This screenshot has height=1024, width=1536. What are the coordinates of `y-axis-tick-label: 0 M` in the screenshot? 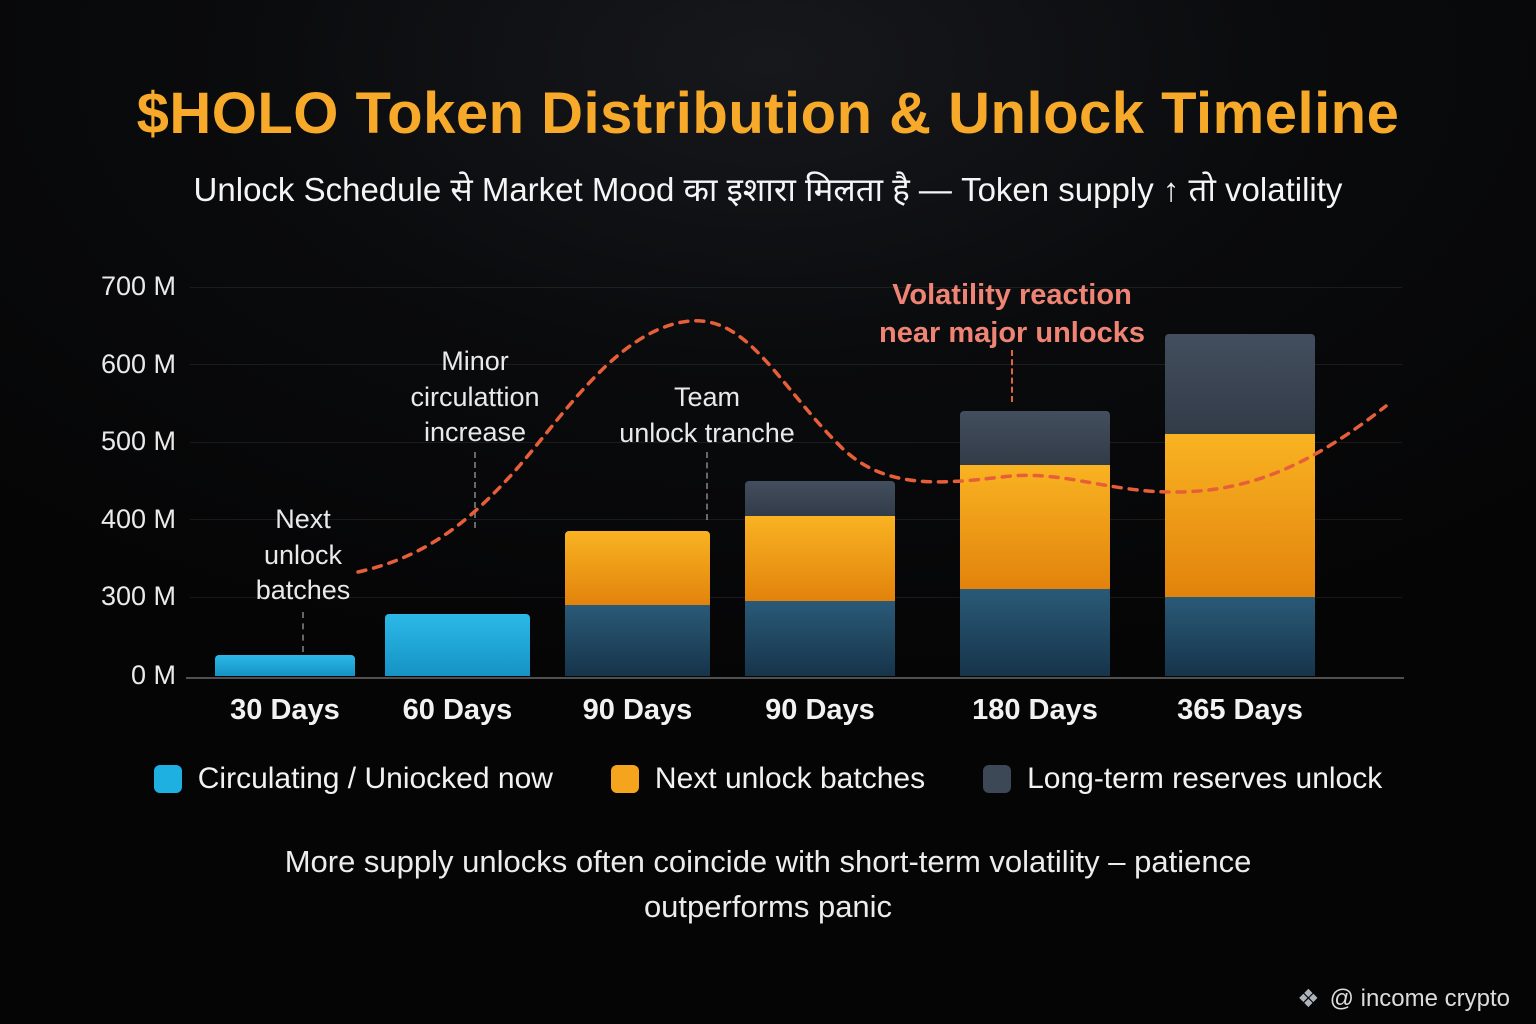 It's located at (153, 675).